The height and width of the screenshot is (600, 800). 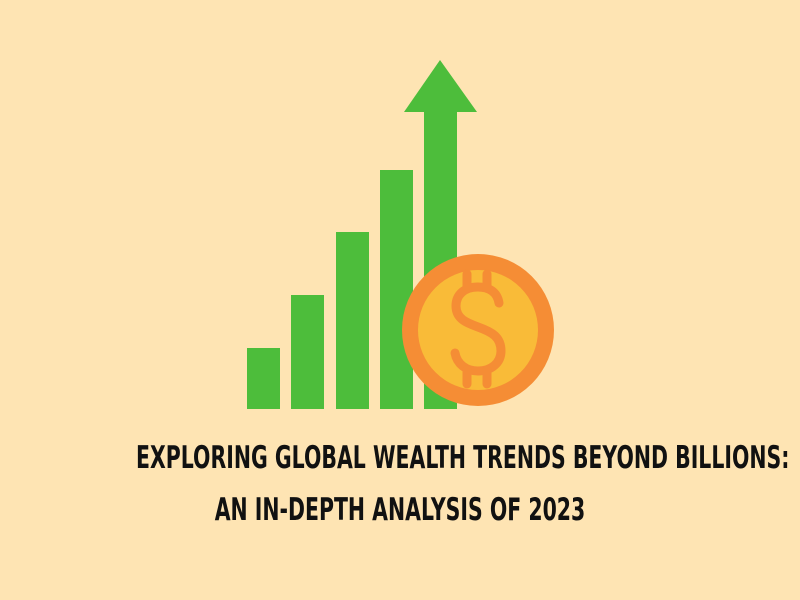 I want to click on arrow-head, so click(x=440, y=86).